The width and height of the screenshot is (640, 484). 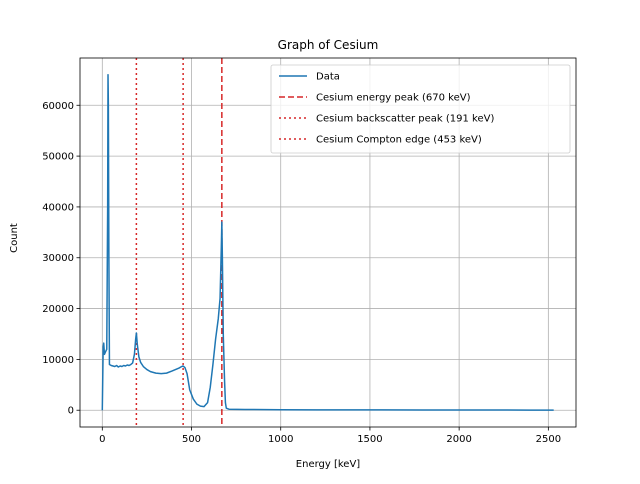 I want to click on legend-entry-label: Cesium energy peak (670 keV), so click(x=393, y=98).